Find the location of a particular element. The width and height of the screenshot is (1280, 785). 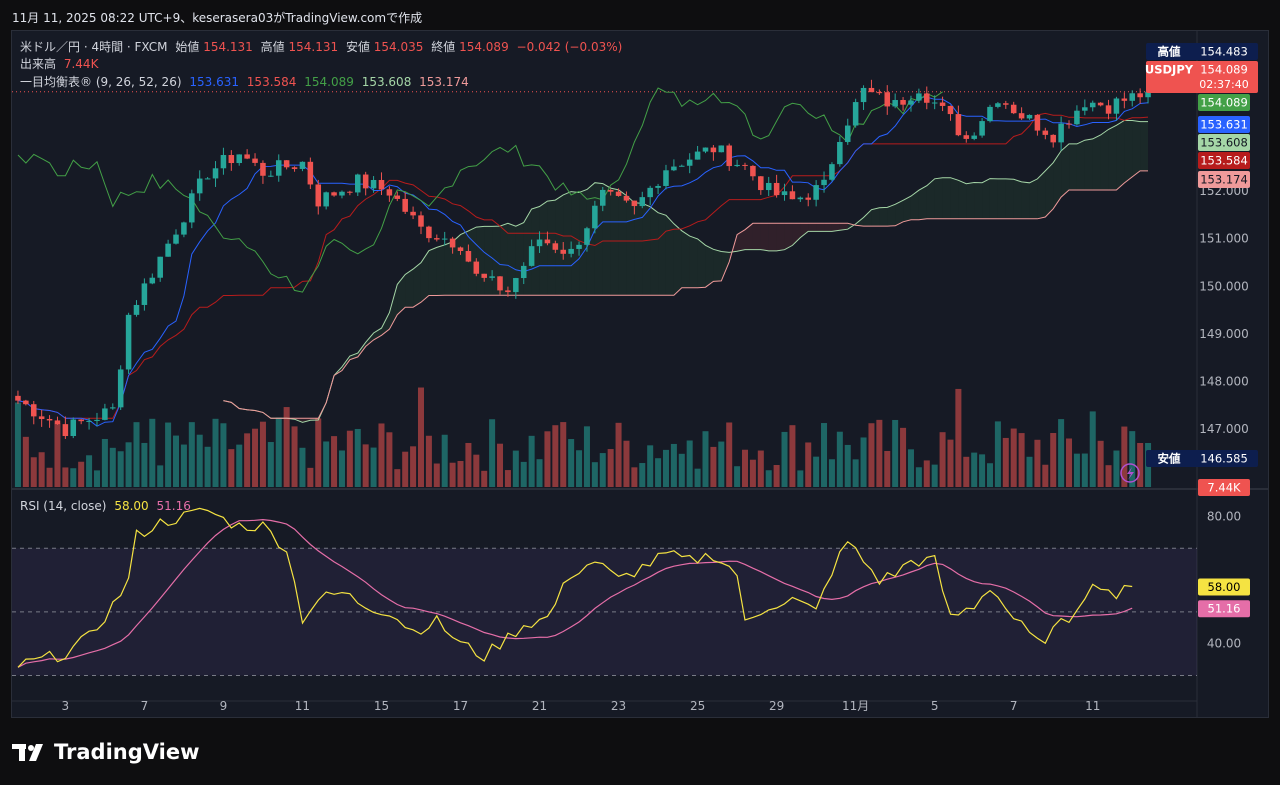

lightning-icon is located at coordinates (1130, 473).